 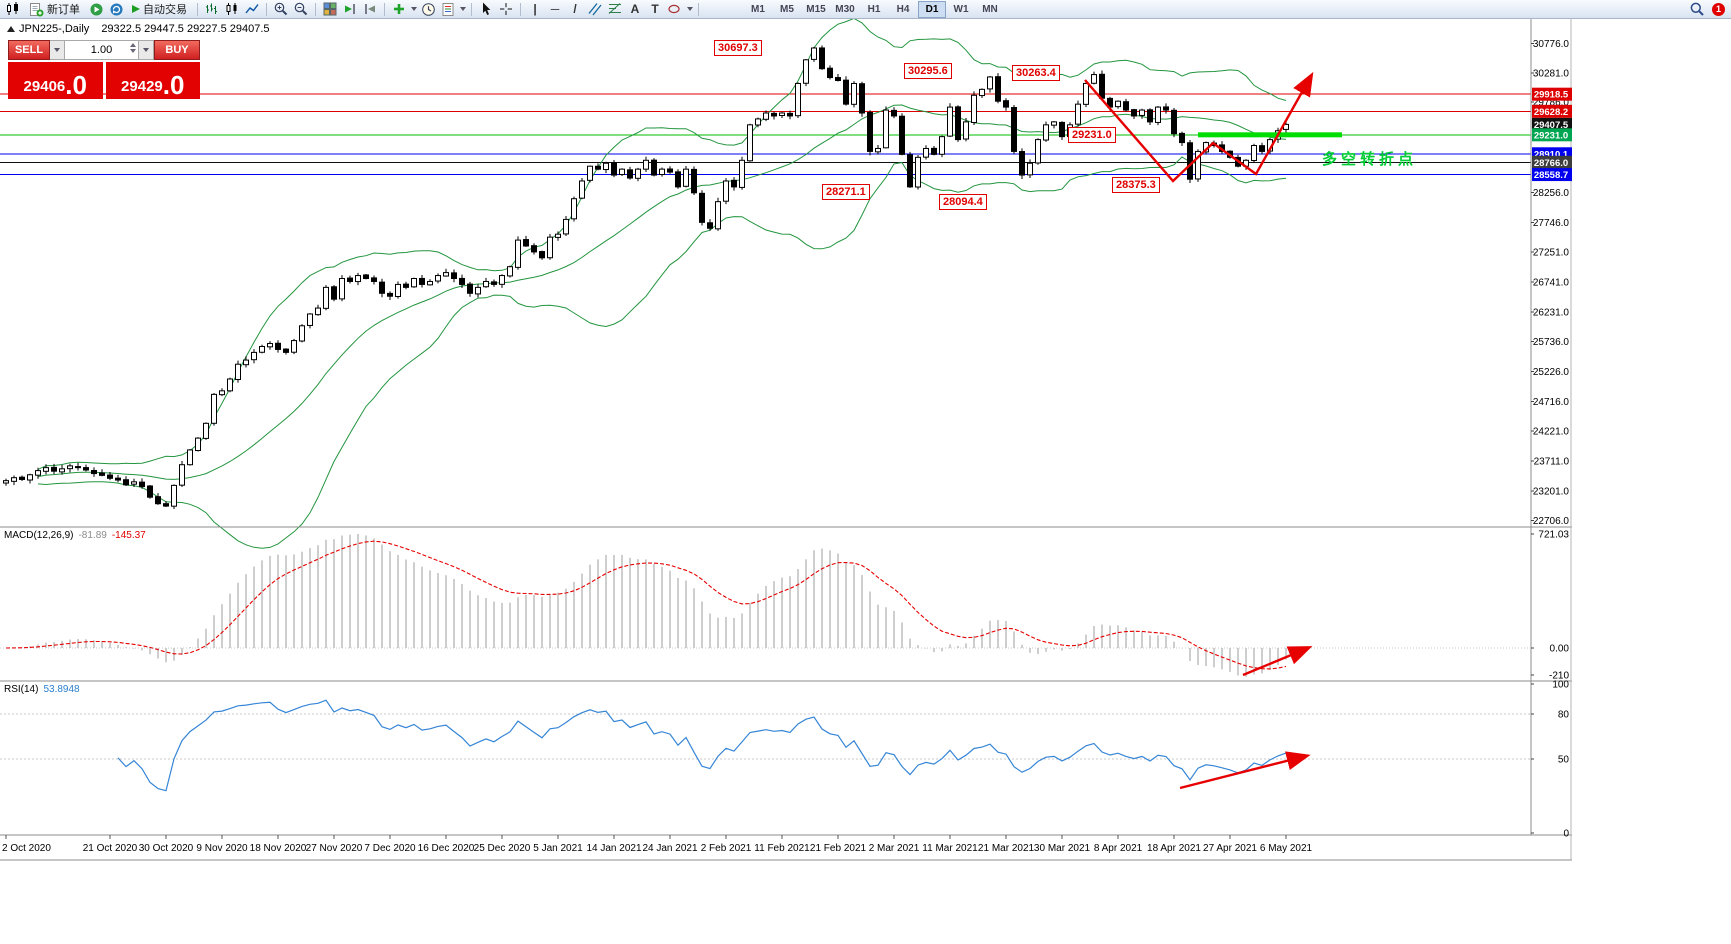 I want to click on indicators-icon, so click(x=399, y=9).